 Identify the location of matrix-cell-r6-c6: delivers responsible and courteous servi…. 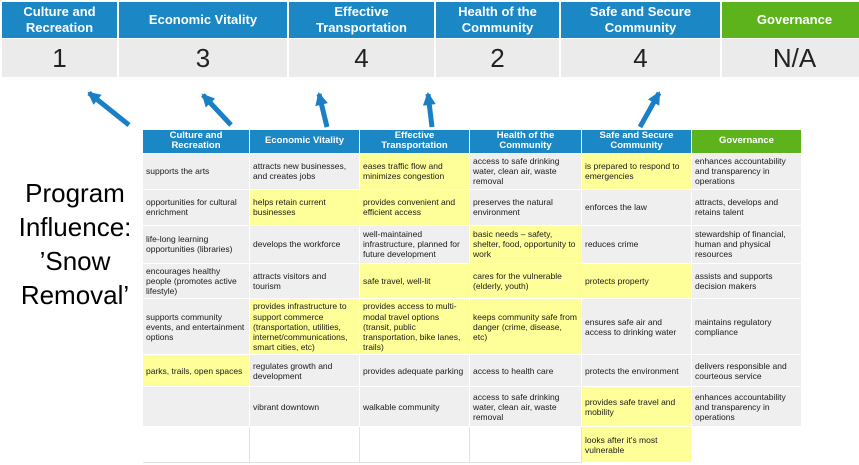
(747, 371).